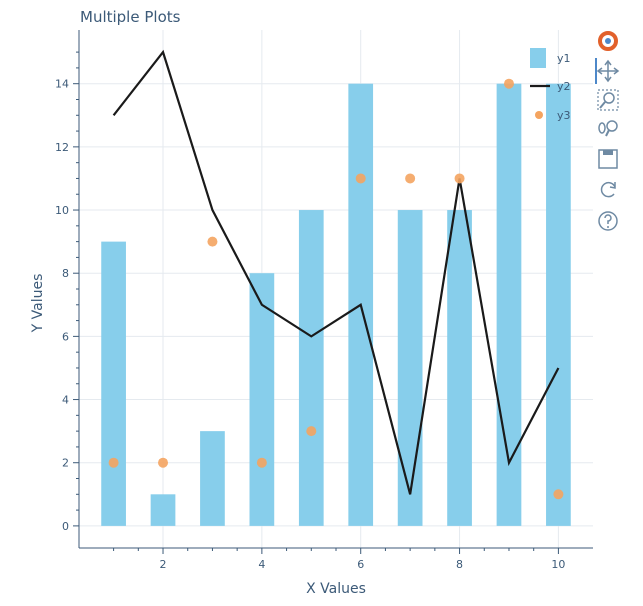  I want to click on box-zoom-lens, so click(609, 98).